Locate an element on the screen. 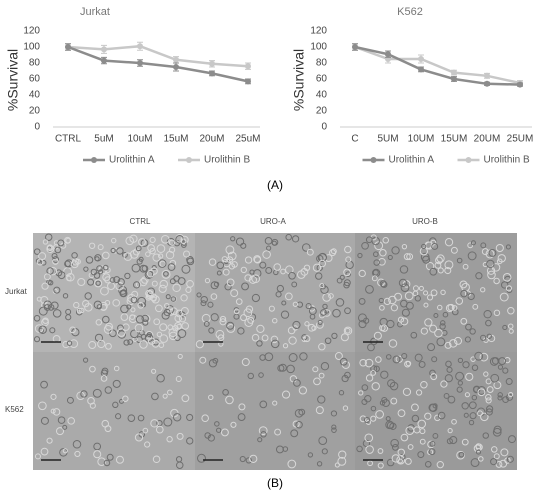  x-tick-label: 15uM is located at coordinates (175, 139).